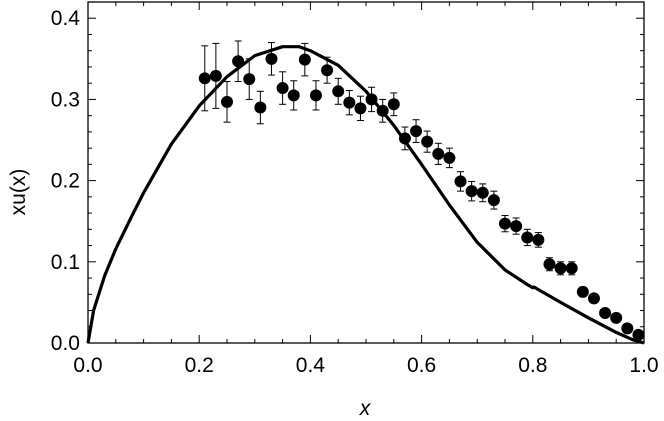 This screenshot has width=664, height=421. What do you see at coordinates (65, 181) in the screenshot?
I see `y-tick-label: 0.2` at bounding box center [65, 181].